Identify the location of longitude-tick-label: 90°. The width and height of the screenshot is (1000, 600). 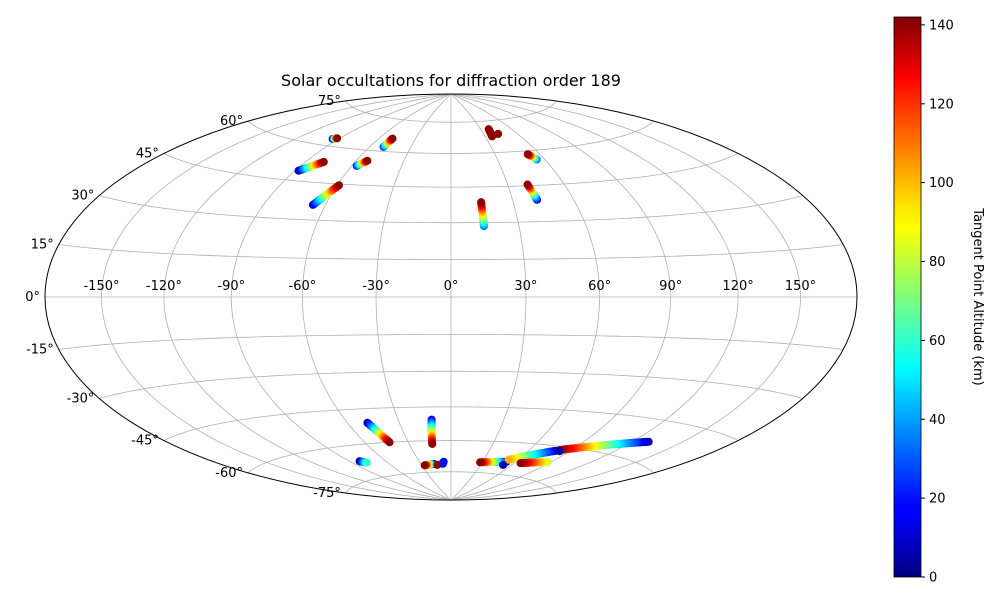
(670, 286).